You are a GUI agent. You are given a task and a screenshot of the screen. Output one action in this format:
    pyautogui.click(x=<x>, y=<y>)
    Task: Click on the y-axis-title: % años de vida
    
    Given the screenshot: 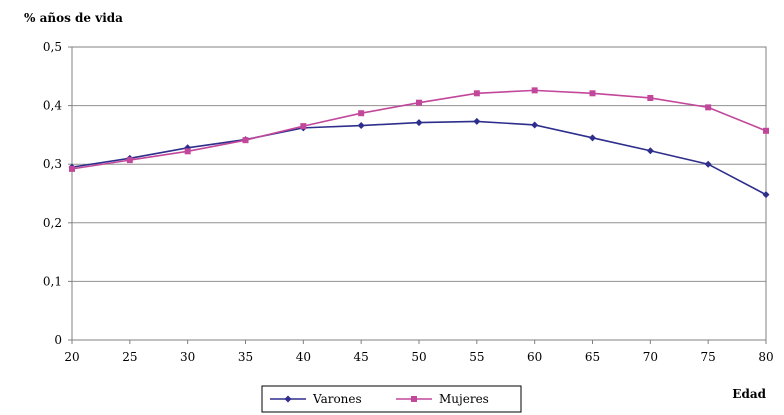 What is the action you would take?
    pyautogui.click(x=73, y=18)
    